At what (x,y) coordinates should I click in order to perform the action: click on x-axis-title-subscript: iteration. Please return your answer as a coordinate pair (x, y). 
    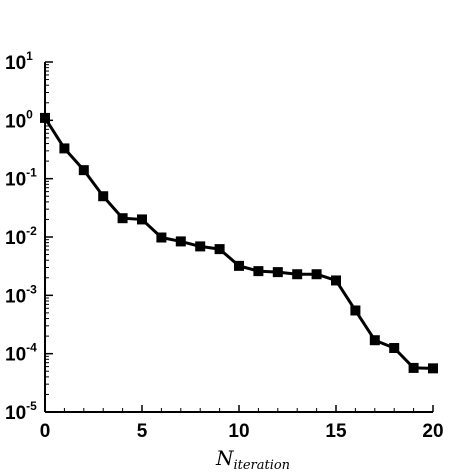
    Looking at the image, I should click on (261, 465).